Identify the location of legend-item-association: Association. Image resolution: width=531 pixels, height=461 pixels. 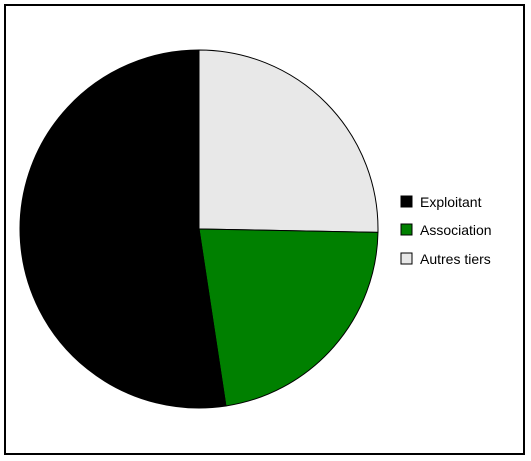
(446, 230).